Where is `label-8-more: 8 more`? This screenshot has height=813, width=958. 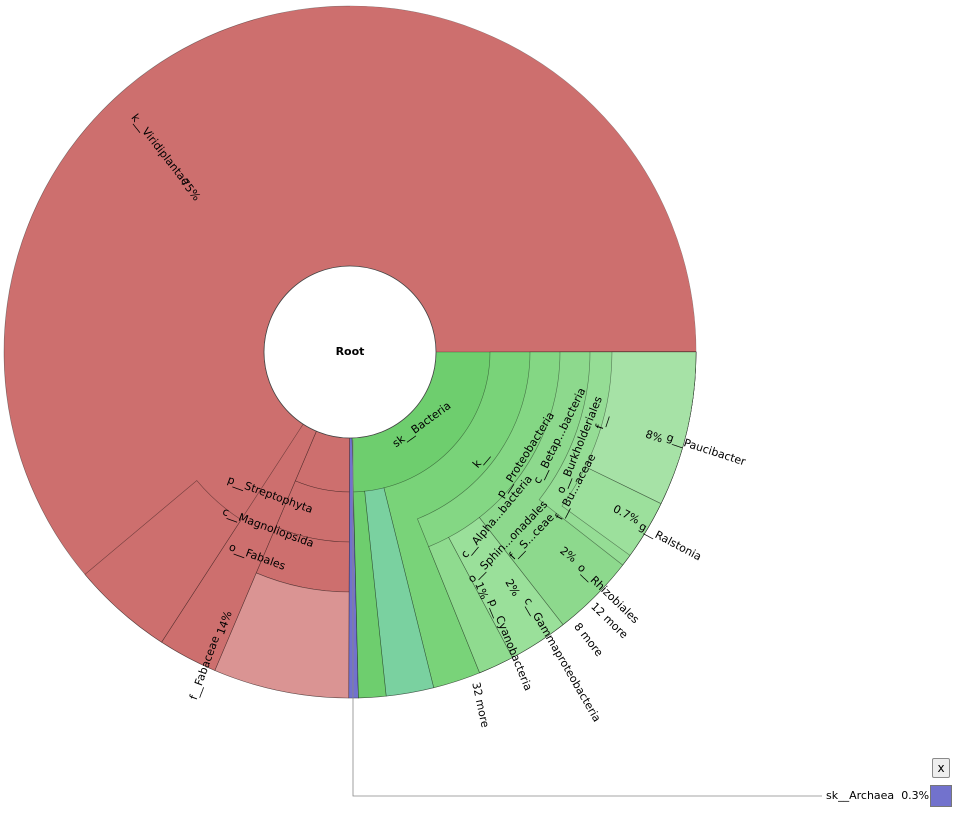
label-8-more: 8 more is located at coordinates (588, 639).